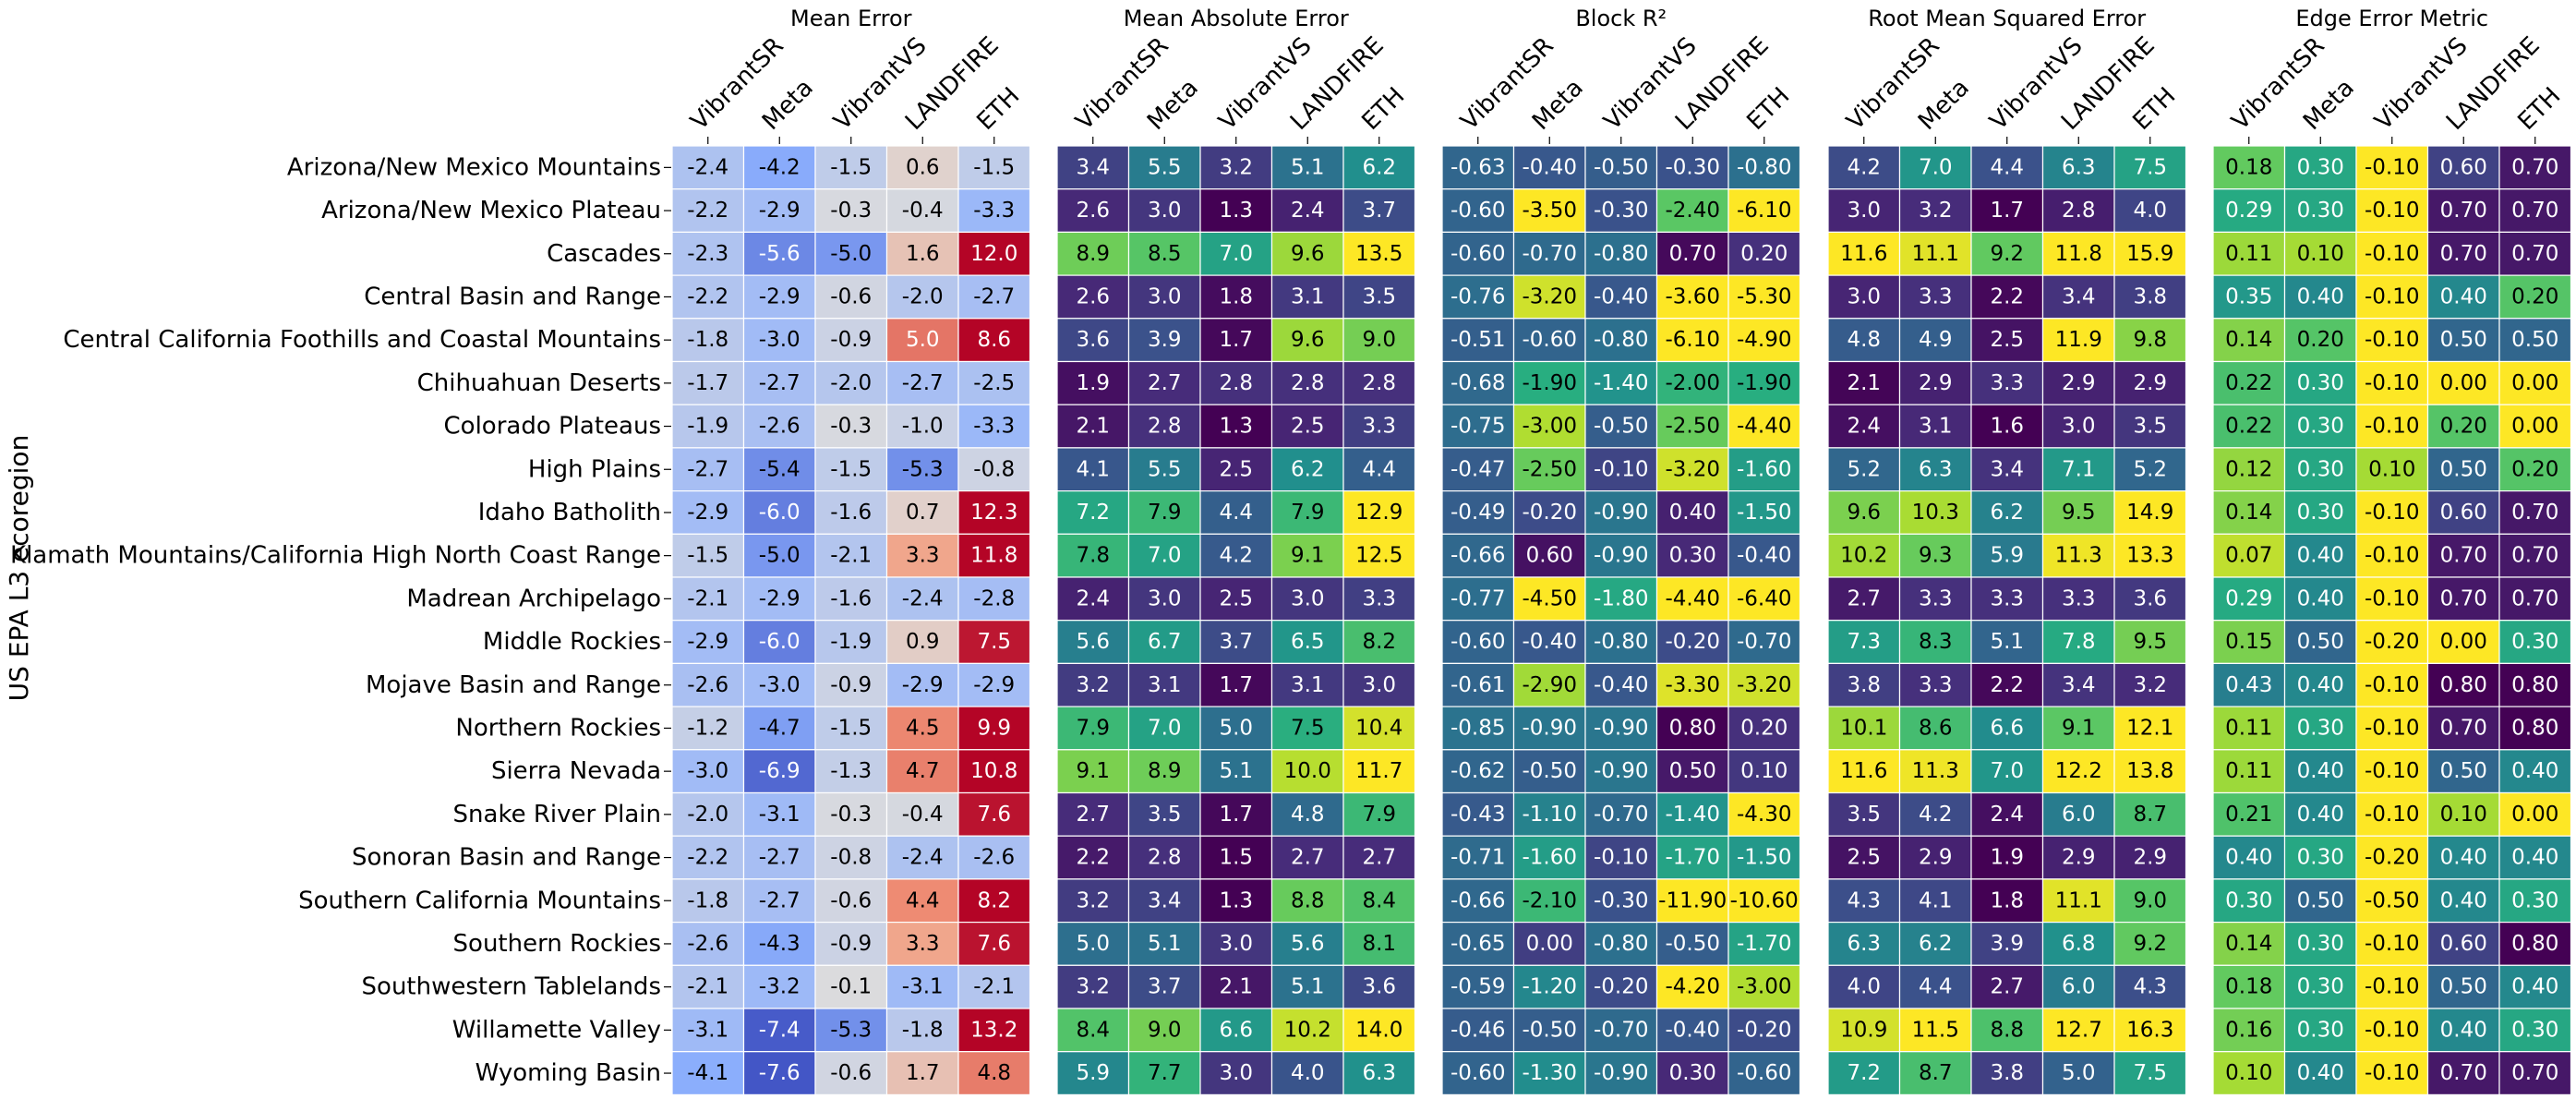  What do you see at coordinates (1236, 1030) in the screenshot?
I see `cell-value-label: 6.6` at bounding box center [1236, 1030].